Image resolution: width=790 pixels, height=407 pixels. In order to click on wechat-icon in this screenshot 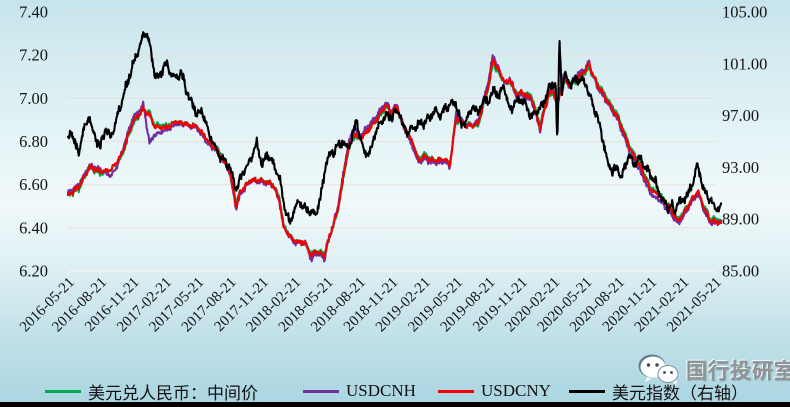, I will do `click(658, 370)`.